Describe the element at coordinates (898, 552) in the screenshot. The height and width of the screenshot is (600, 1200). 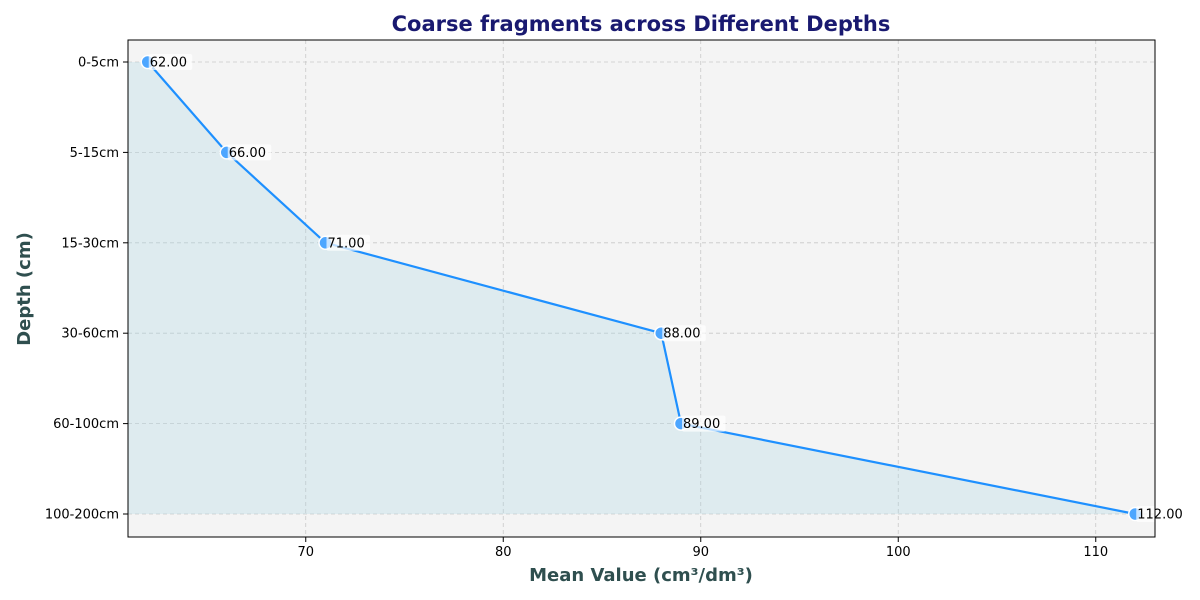
I see `x-tick-label: 100` at that location.